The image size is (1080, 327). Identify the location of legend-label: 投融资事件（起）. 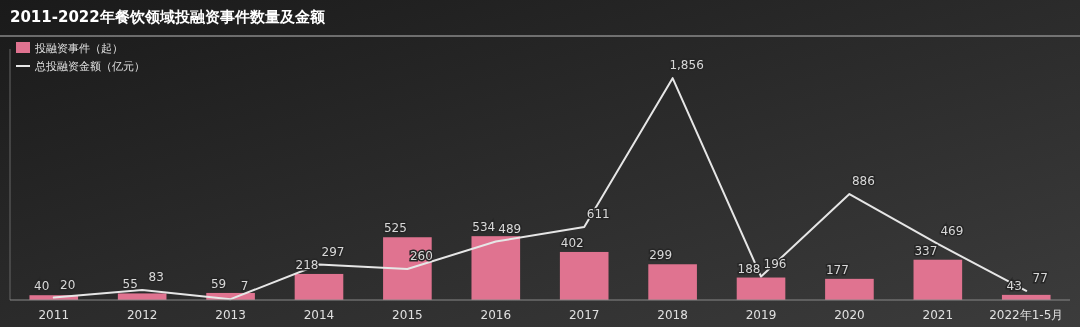
(78, 48).